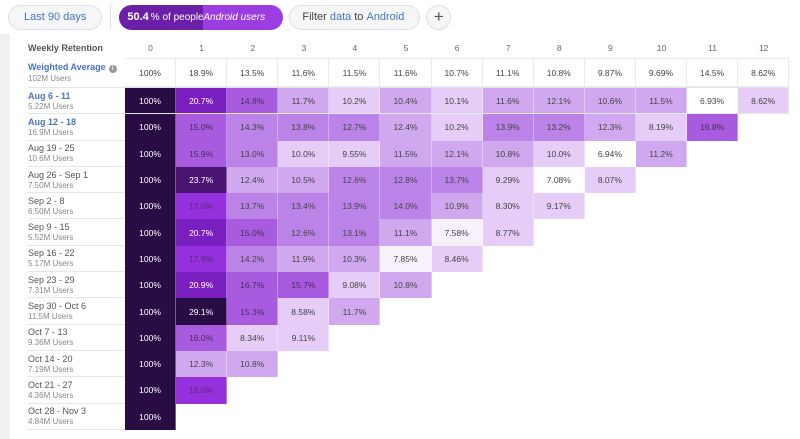  Describe the element at coordinates (610, 180) in the screenshot. I see `retention-cell: 8.07%` at that location.